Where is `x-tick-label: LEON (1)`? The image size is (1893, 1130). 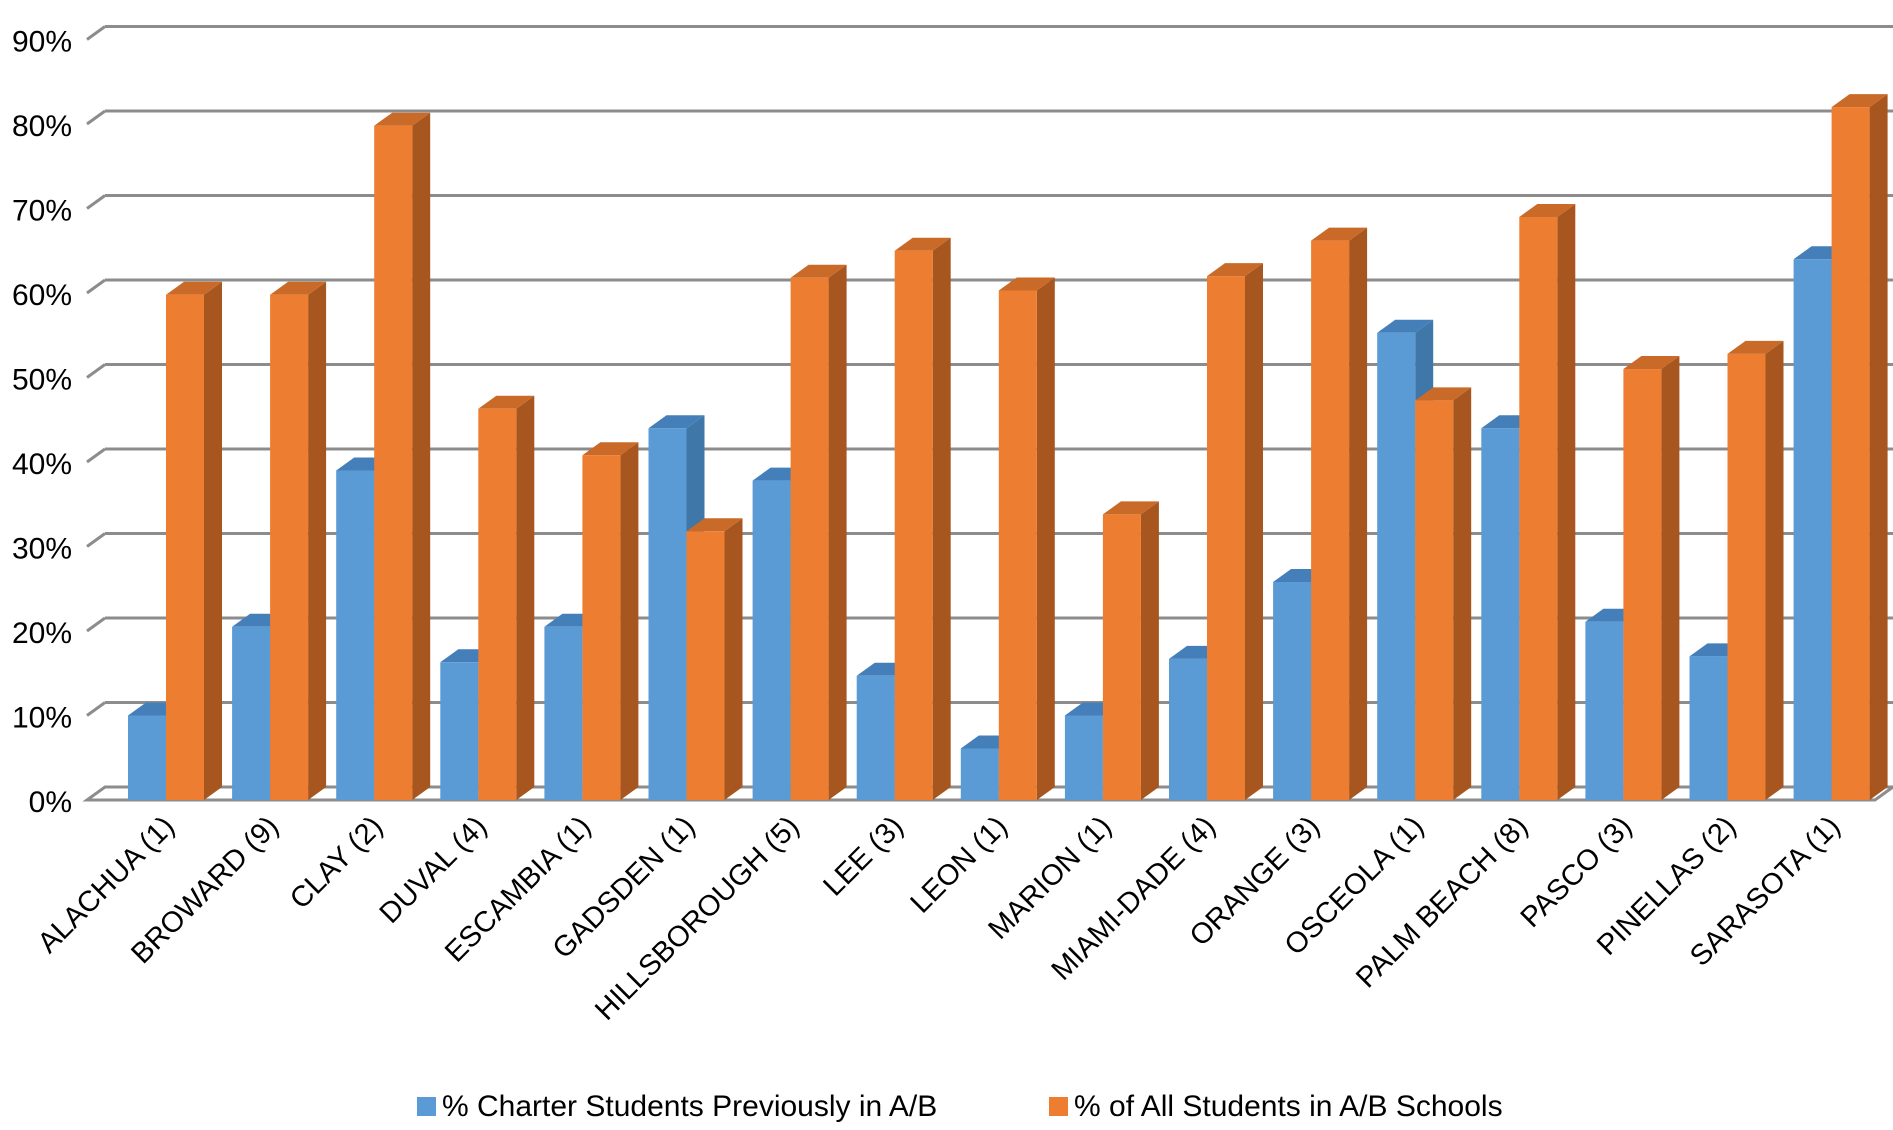 x-tick-label: LEON (1) is located at coordinates (959, 864).